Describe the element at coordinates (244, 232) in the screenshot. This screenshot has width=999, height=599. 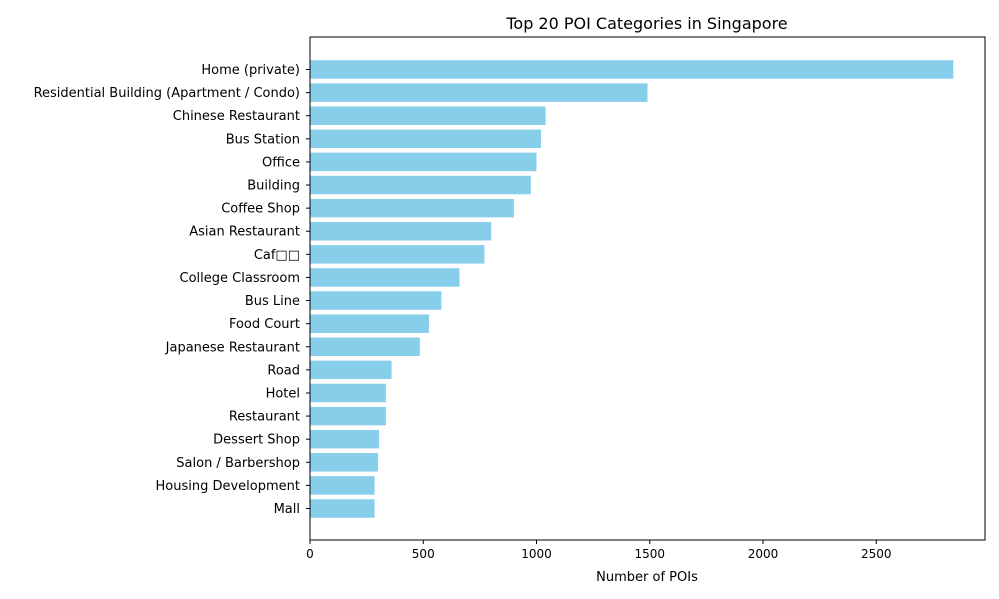
I see `y-tick-label: Asian Restaurant` at that location.